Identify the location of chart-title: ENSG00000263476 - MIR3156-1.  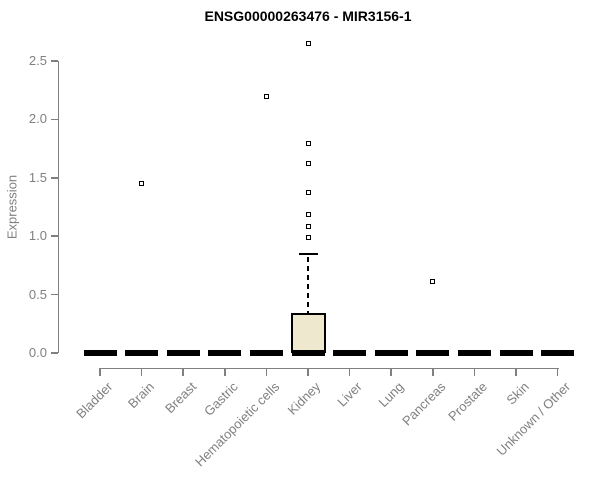
(308, 16).